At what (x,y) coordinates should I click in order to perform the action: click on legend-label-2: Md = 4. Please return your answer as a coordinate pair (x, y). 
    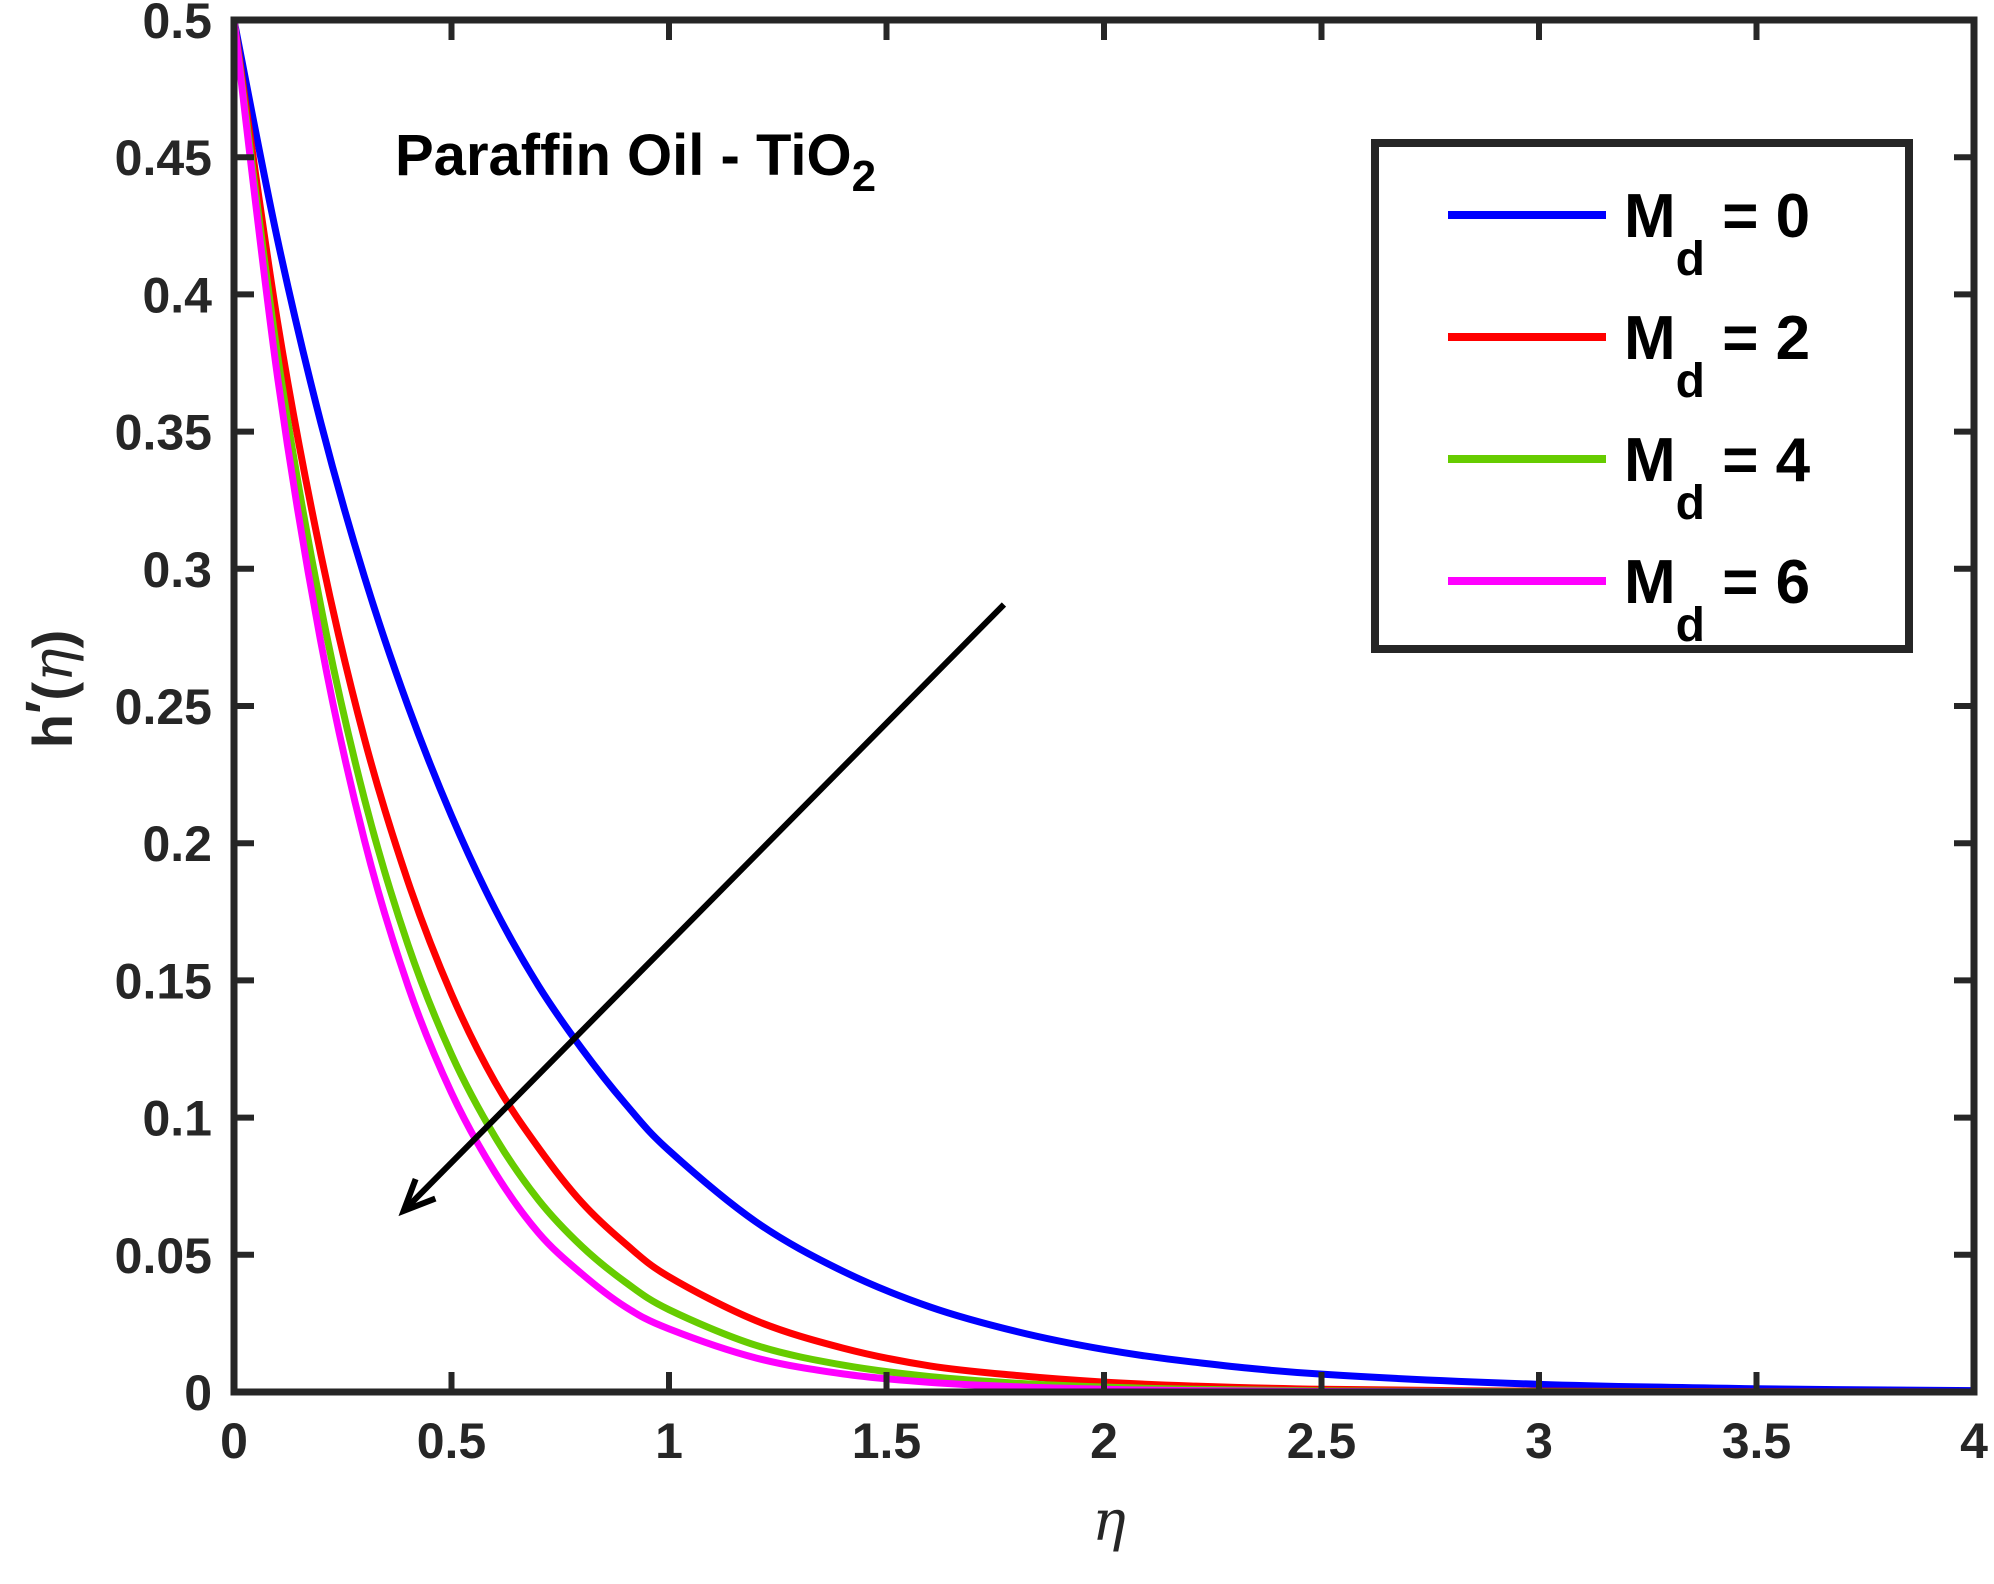
    Looking at the image, I should click on (1717, 478).